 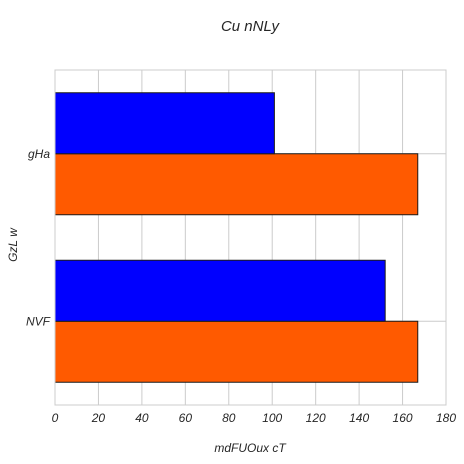 What do you see at coordinates (446, 418) in the screenshot?
I see `x-tick-label: 180` at bounding box center [446, 418].